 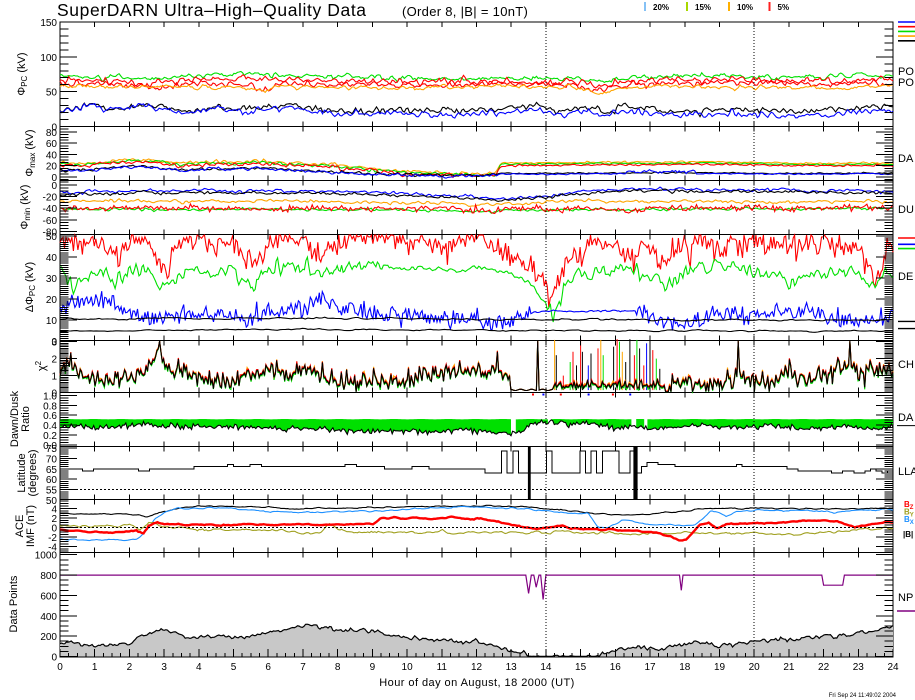 I want to click on svg-text: 70, so click(x=52, y=459).